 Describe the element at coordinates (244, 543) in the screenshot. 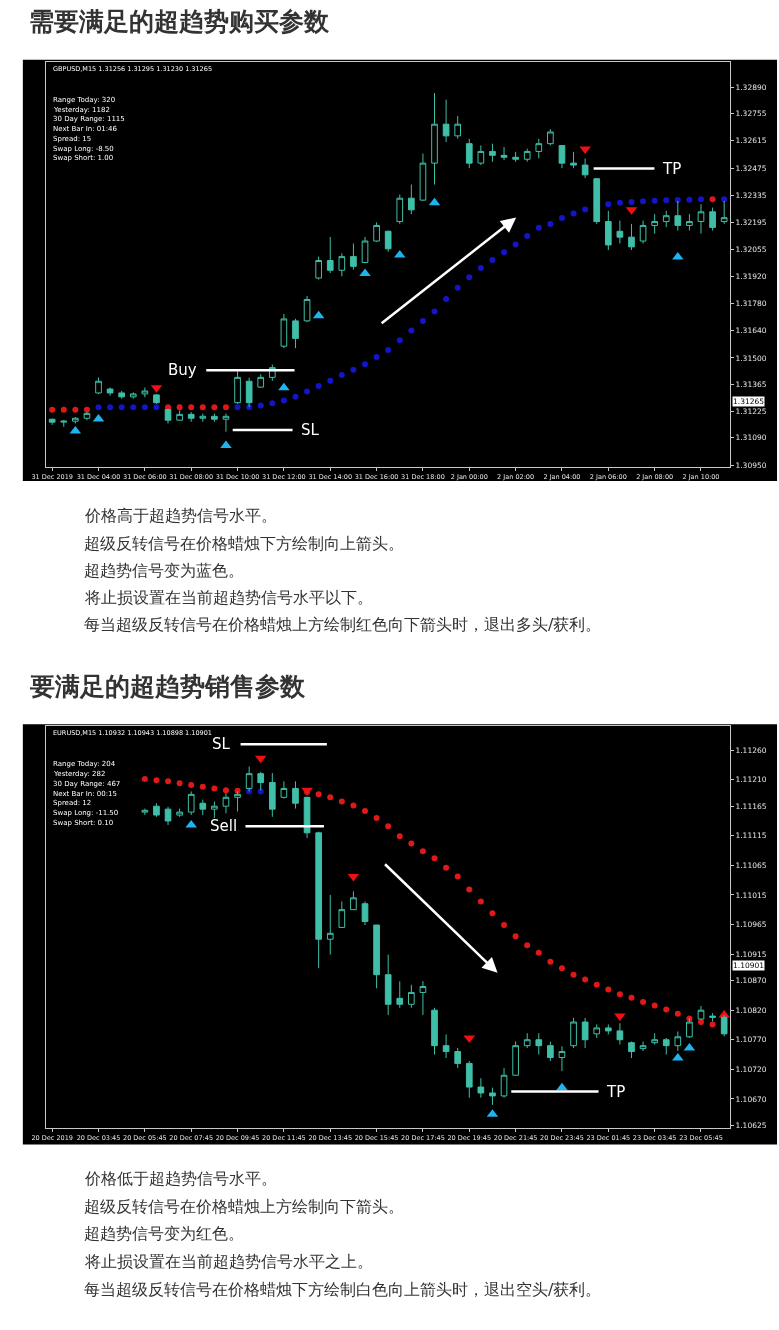

I see `text: 超级反转信号在价格蜡烛下方绘制向上箭头。` at that location.